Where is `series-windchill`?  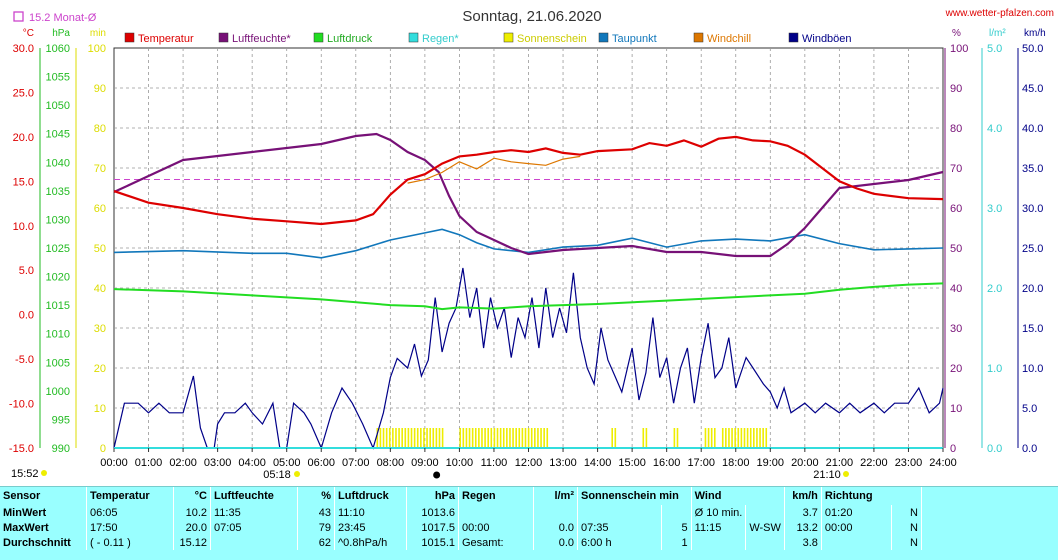
series-windchill is located at coordinates (494, 169).